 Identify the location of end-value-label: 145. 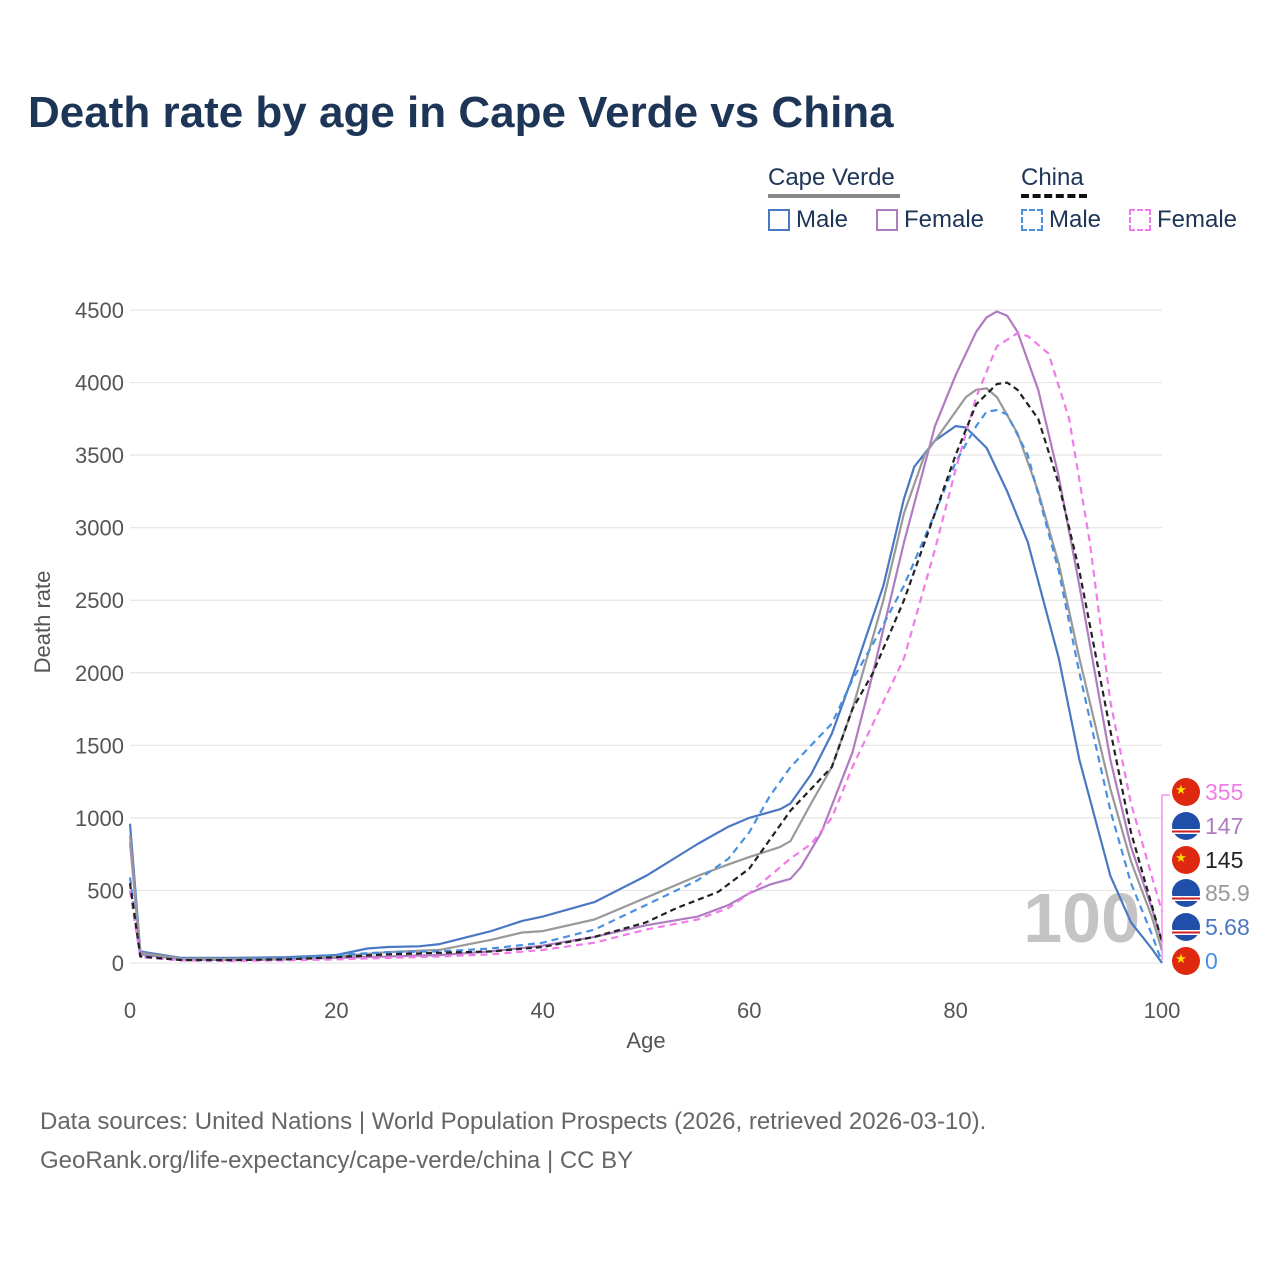
(1224, 860).